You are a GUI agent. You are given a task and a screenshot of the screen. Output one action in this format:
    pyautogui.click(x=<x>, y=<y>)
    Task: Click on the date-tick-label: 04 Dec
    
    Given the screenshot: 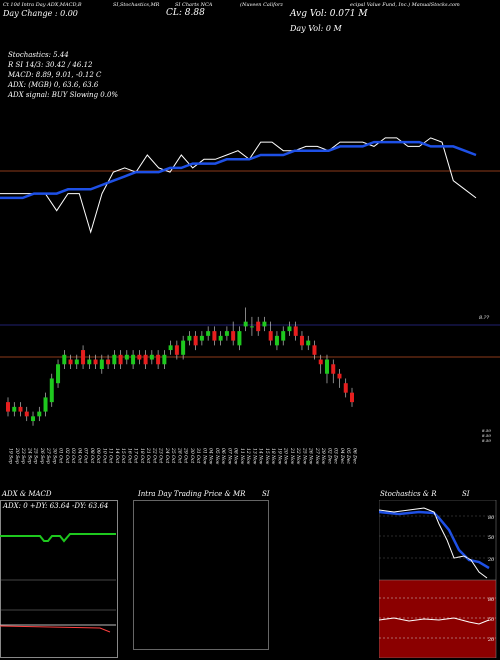 What is the action you would take?
    pyautogui.click(x=342, y=456)
    